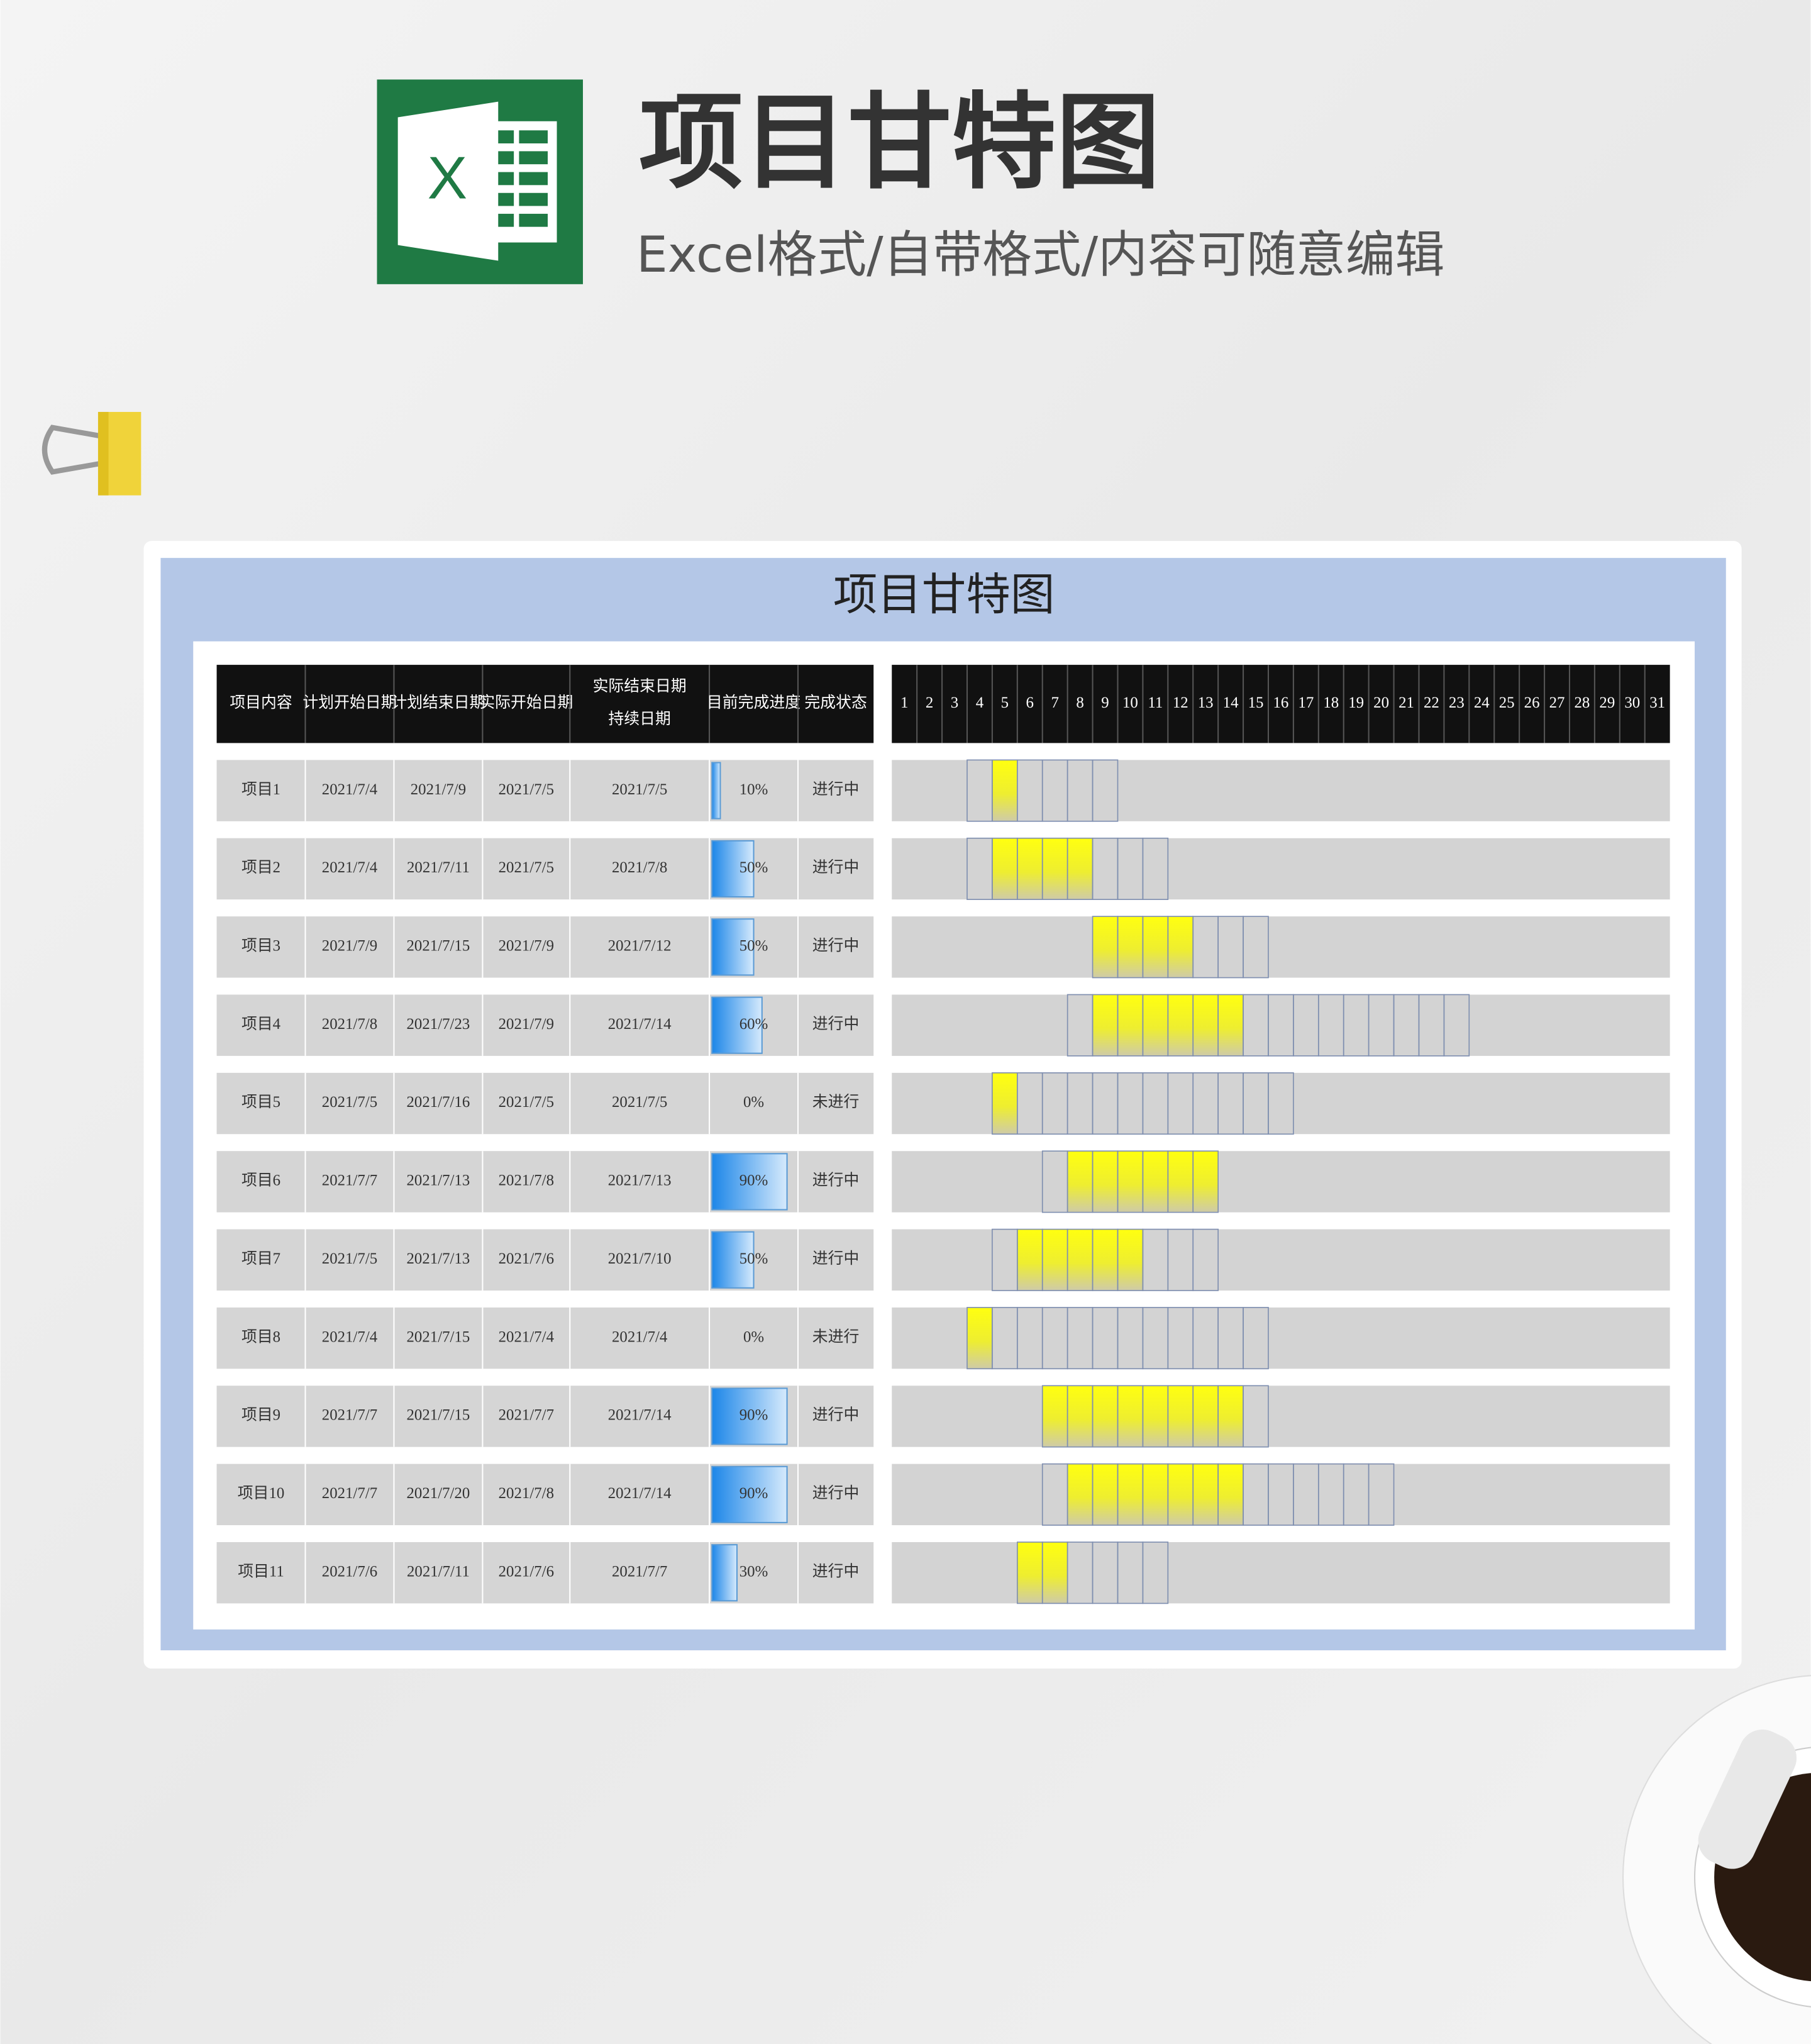 The image size is (1811, 2044). I want to click on day-label: 15, so click(1256, 703).